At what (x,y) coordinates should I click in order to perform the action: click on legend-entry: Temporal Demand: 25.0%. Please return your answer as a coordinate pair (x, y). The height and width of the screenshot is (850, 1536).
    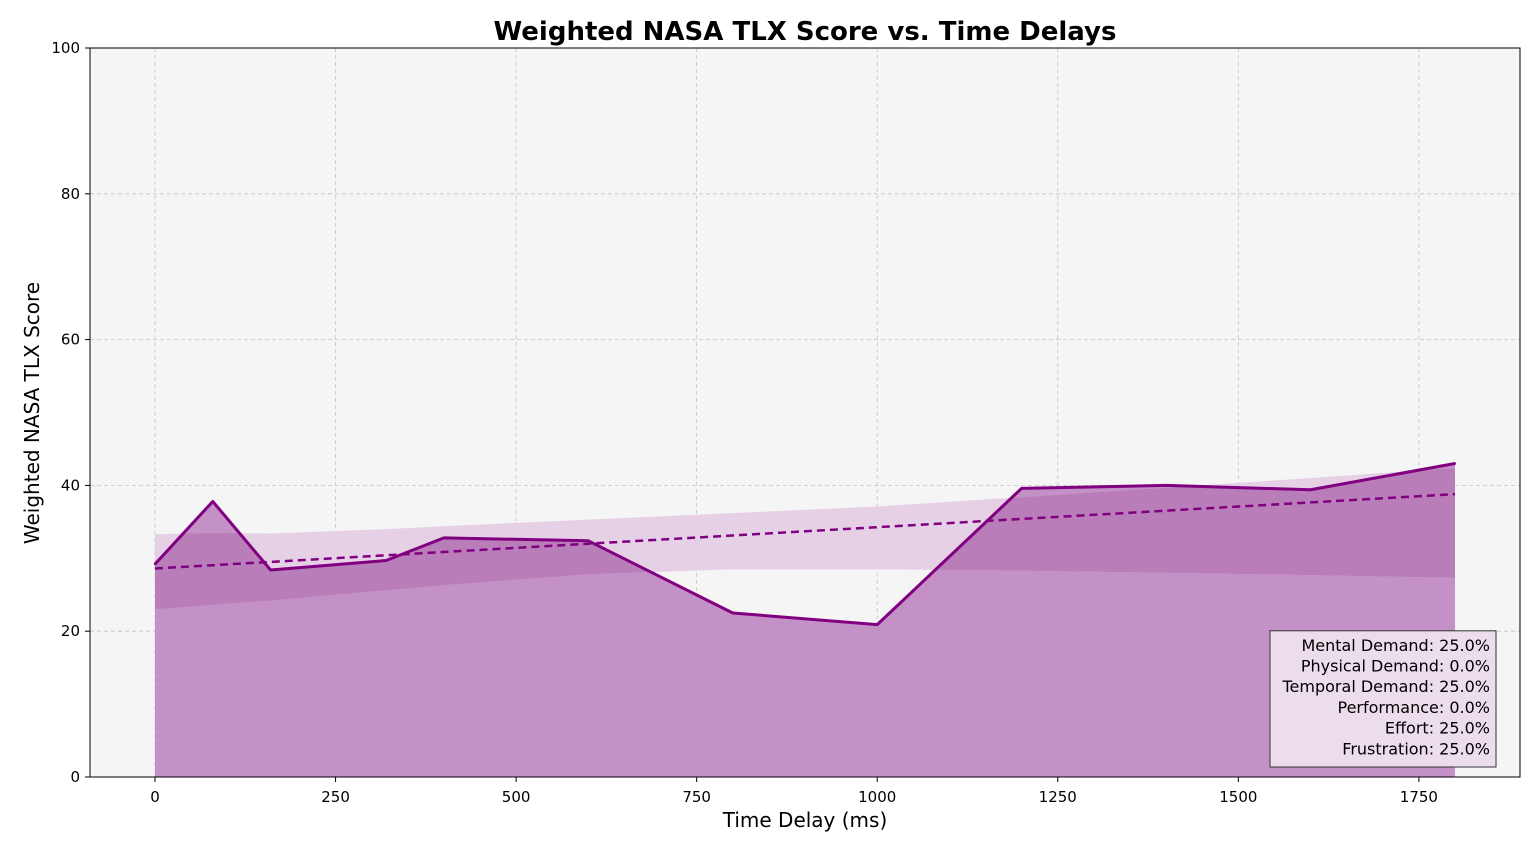
    Looking at the image, I should click on (1386, 686).